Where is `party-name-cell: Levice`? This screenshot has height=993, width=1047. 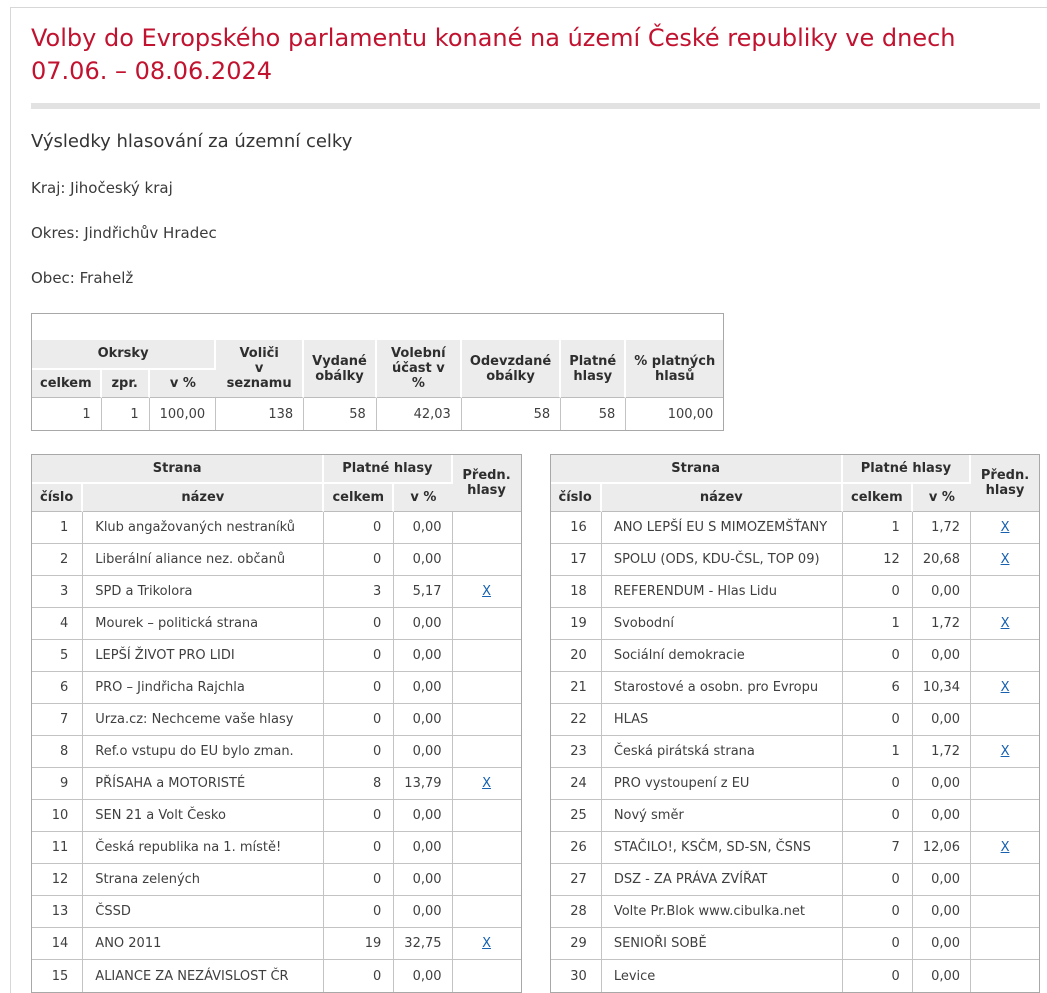
party-name-cell: Levice is located at coordinates (722, 976).